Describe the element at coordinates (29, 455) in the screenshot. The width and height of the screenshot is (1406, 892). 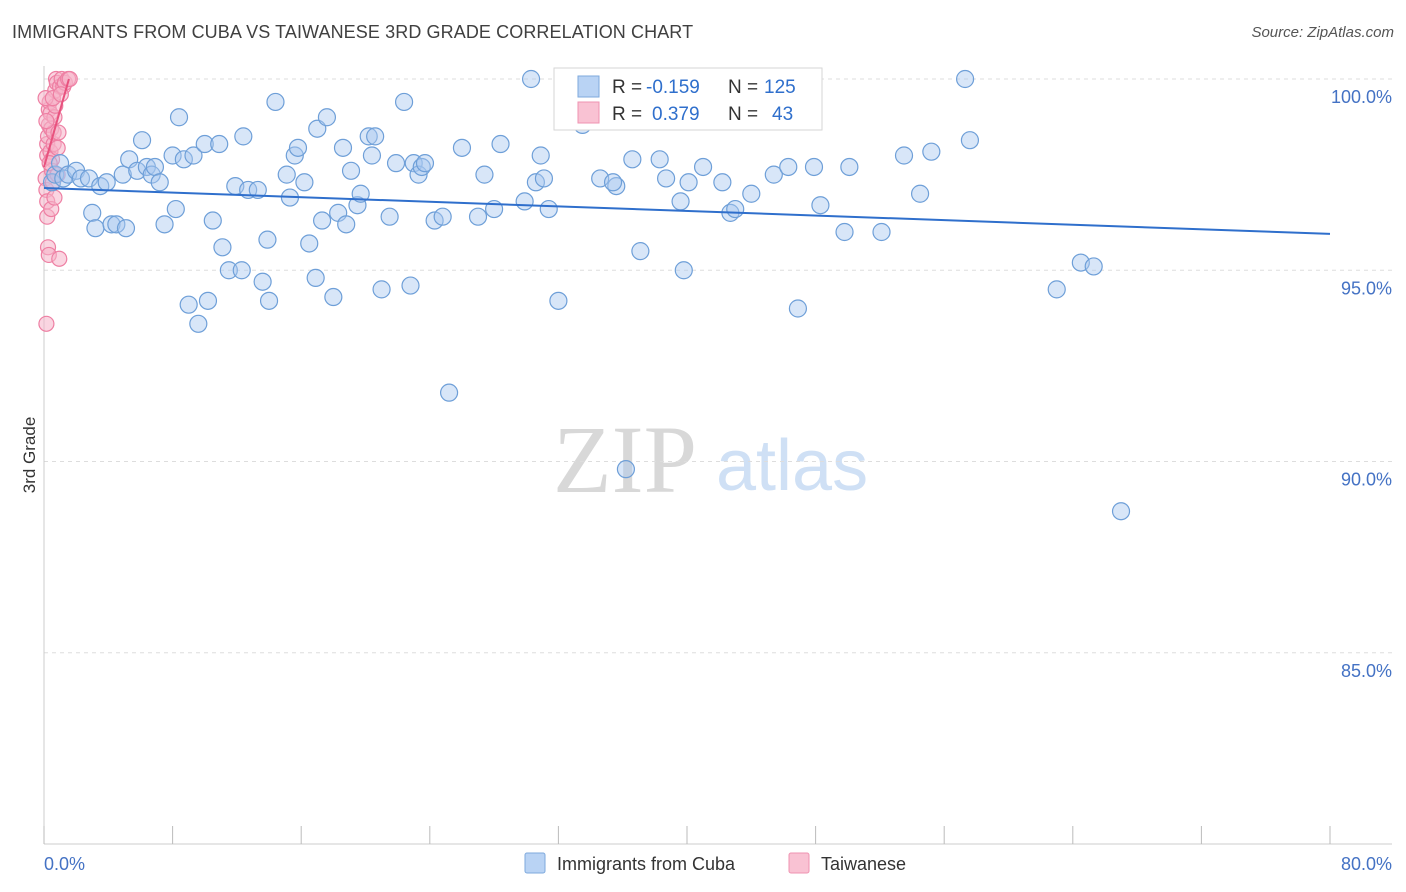
I see `y-axis-label: 3rd Grade` at that location.